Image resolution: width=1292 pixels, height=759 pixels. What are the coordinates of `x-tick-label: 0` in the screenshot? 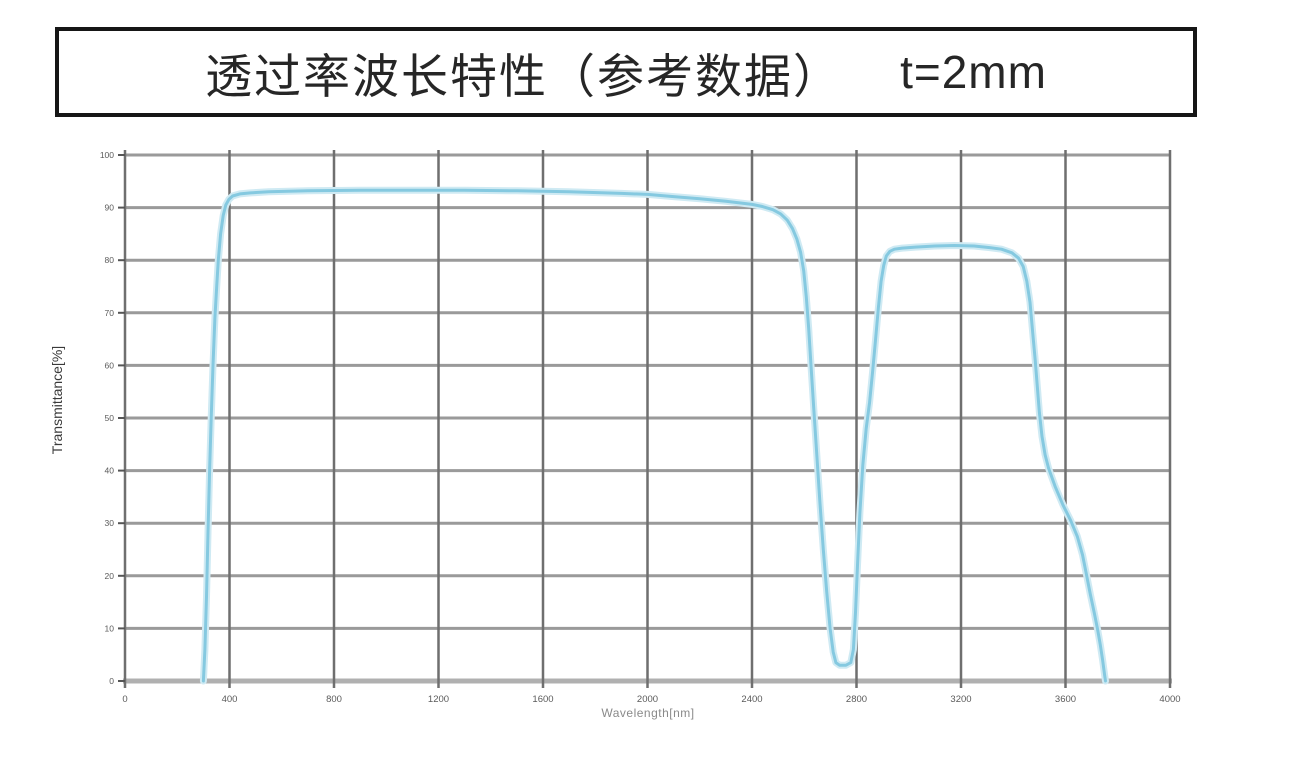 It's located at (124, 699).